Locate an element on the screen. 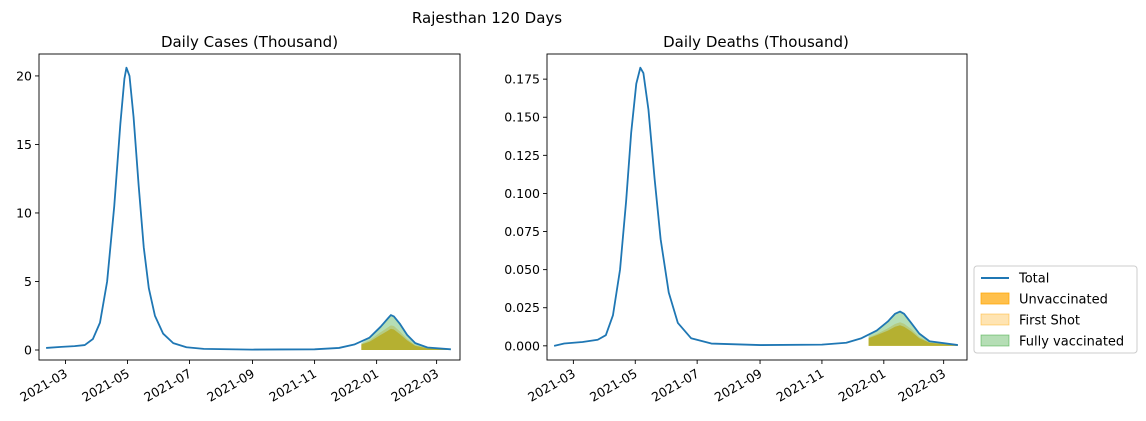 The image size is (1146, 421). cases-ytick-label: 0 is located at coordinates (28, 349).